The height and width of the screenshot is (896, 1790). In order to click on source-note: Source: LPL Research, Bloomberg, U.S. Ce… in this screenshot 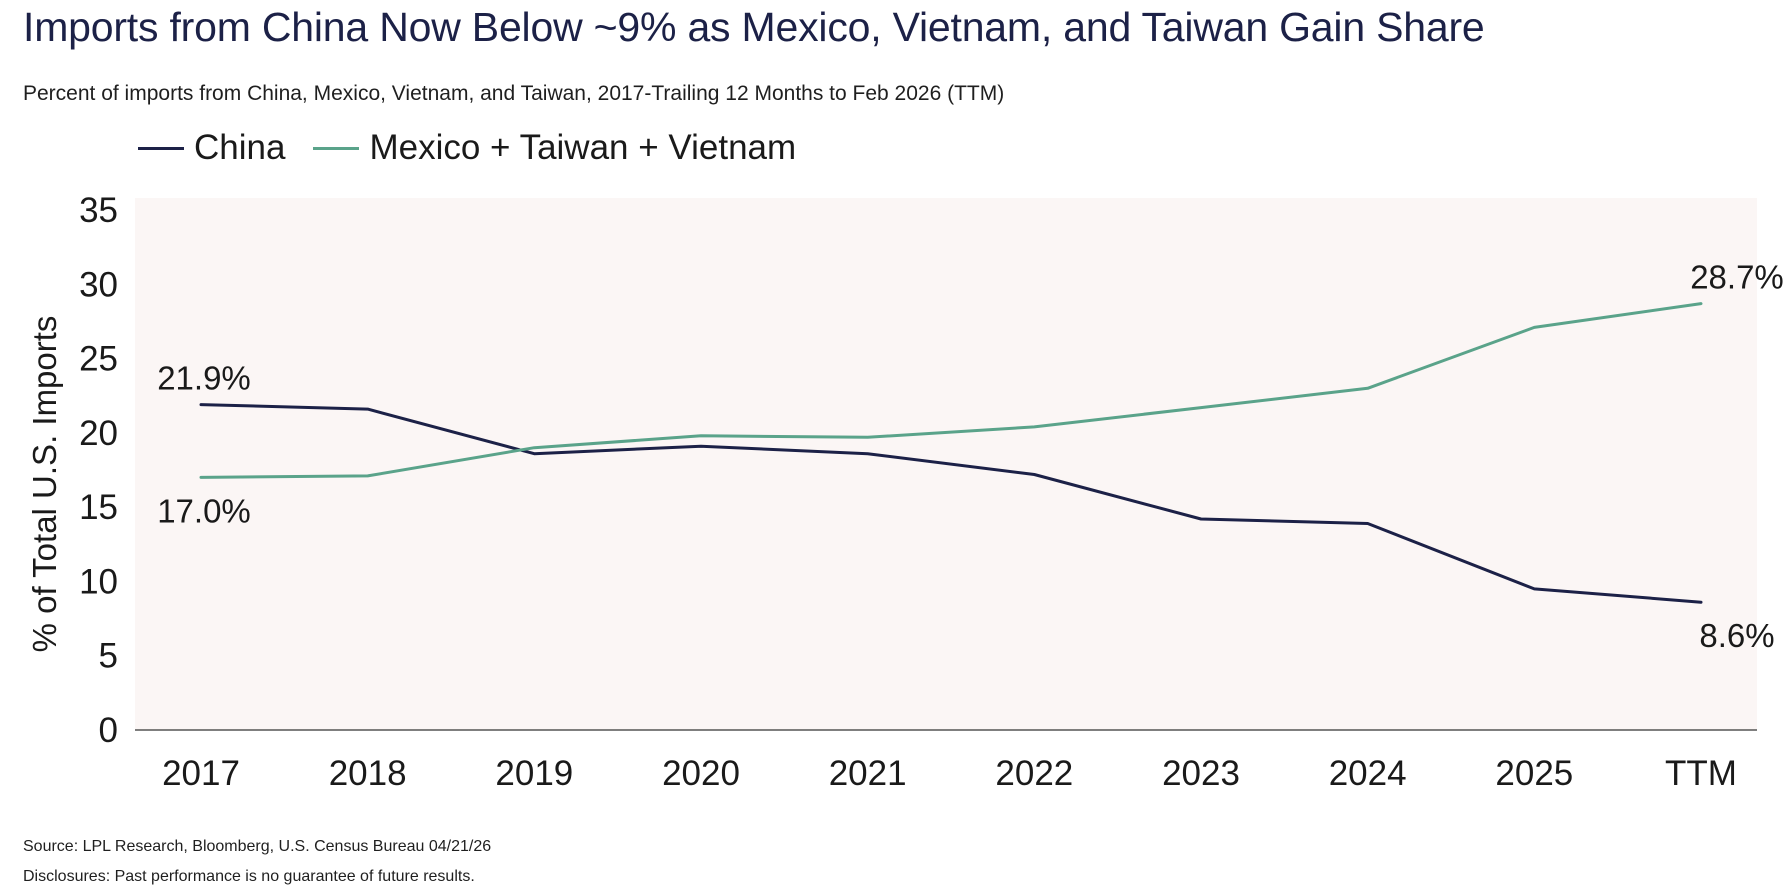, I will do `click(257, 846)`.